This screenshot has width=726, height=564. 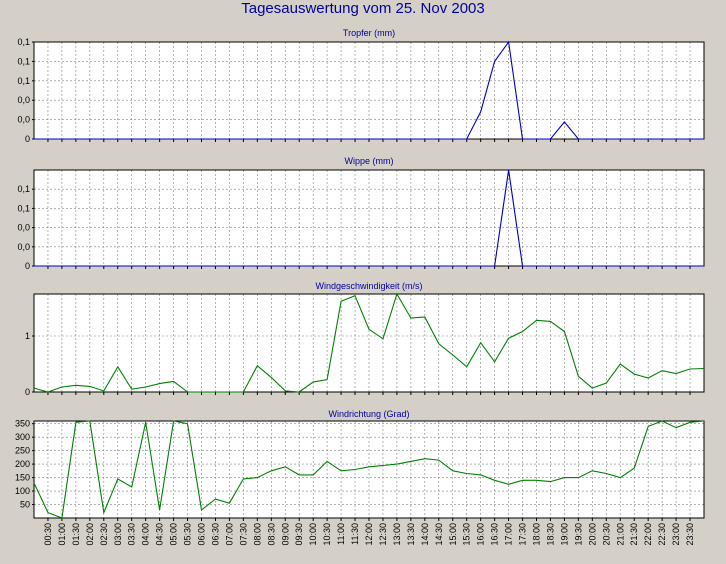 I want to click on x-tick-label: 18:30, so click(x=550, y=534).